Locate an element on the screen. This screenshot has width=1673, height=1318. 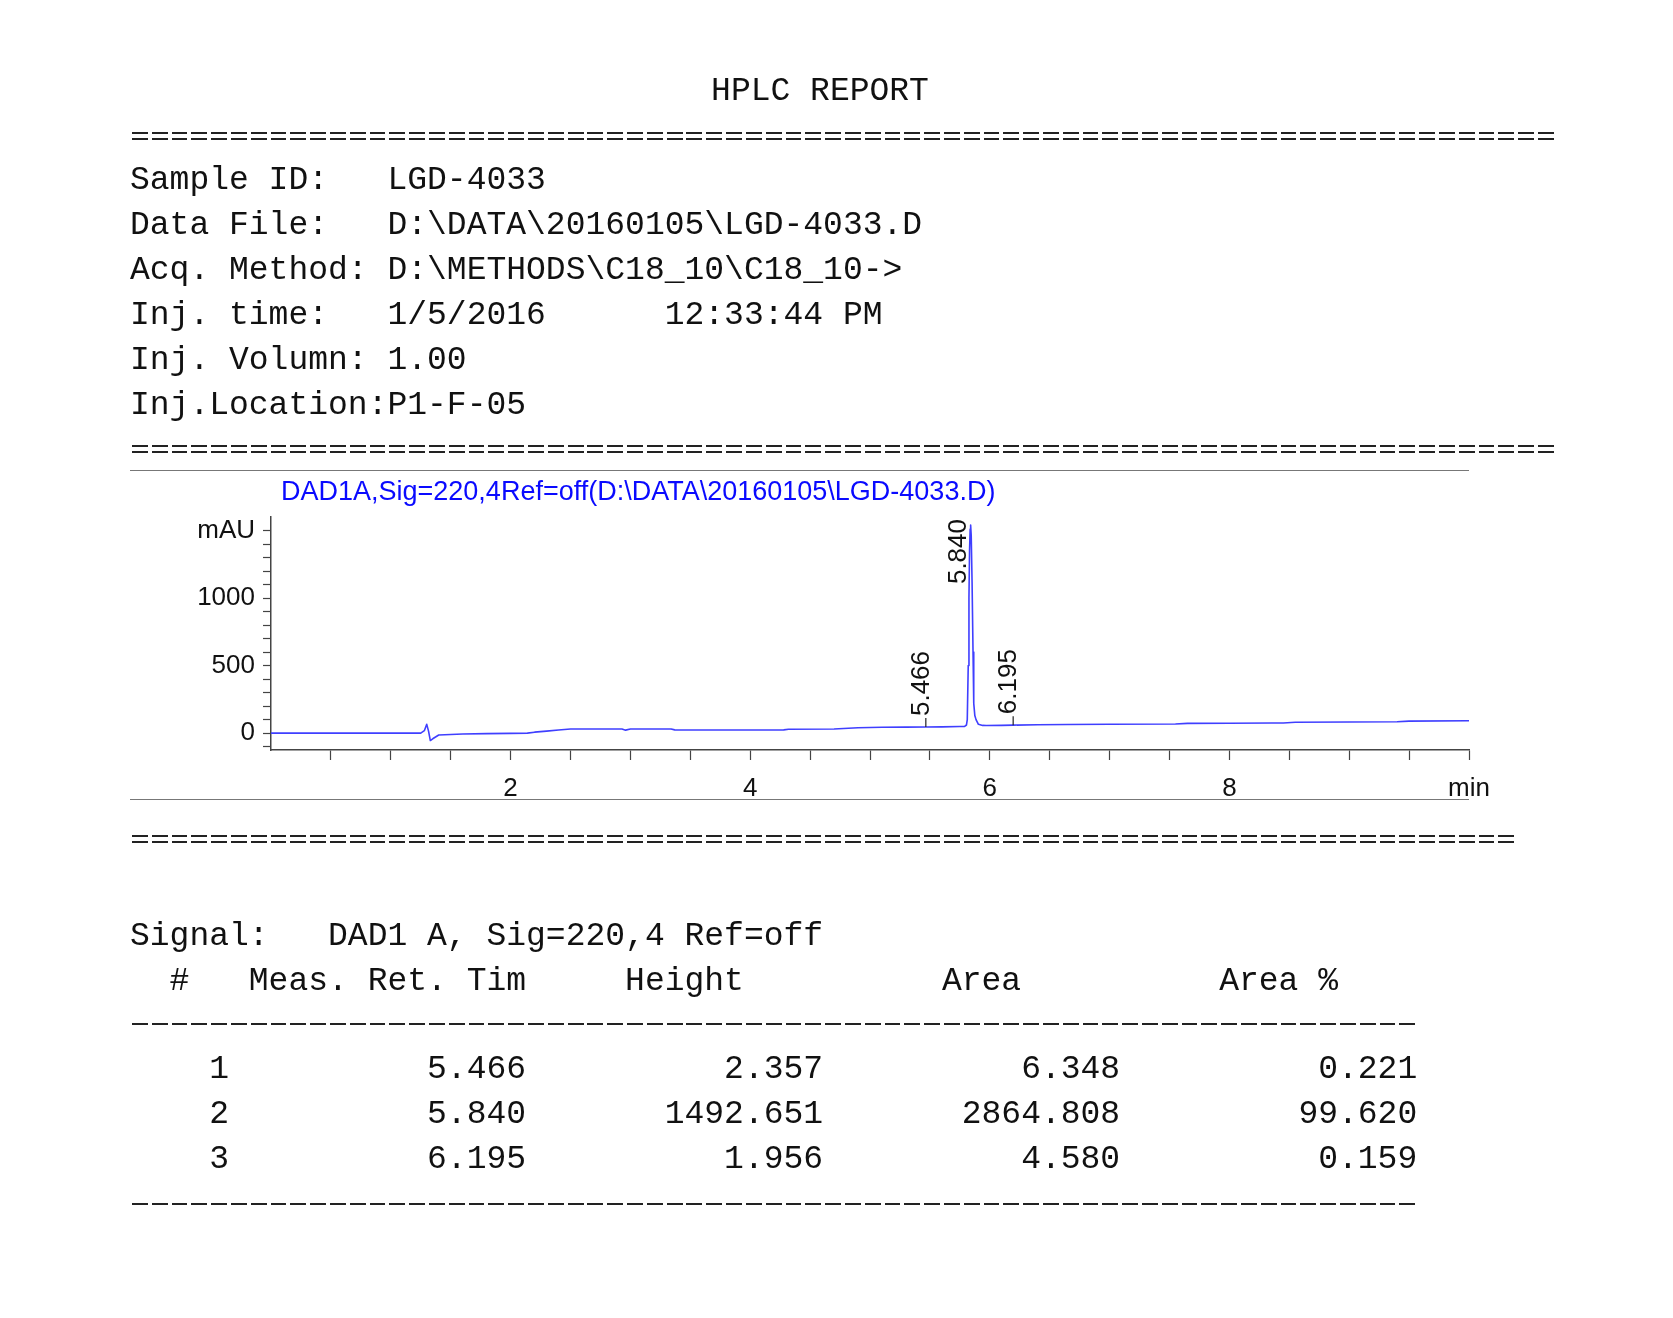
text: Inj.Location:P1-F-05 is located at coordinates (328, 405).